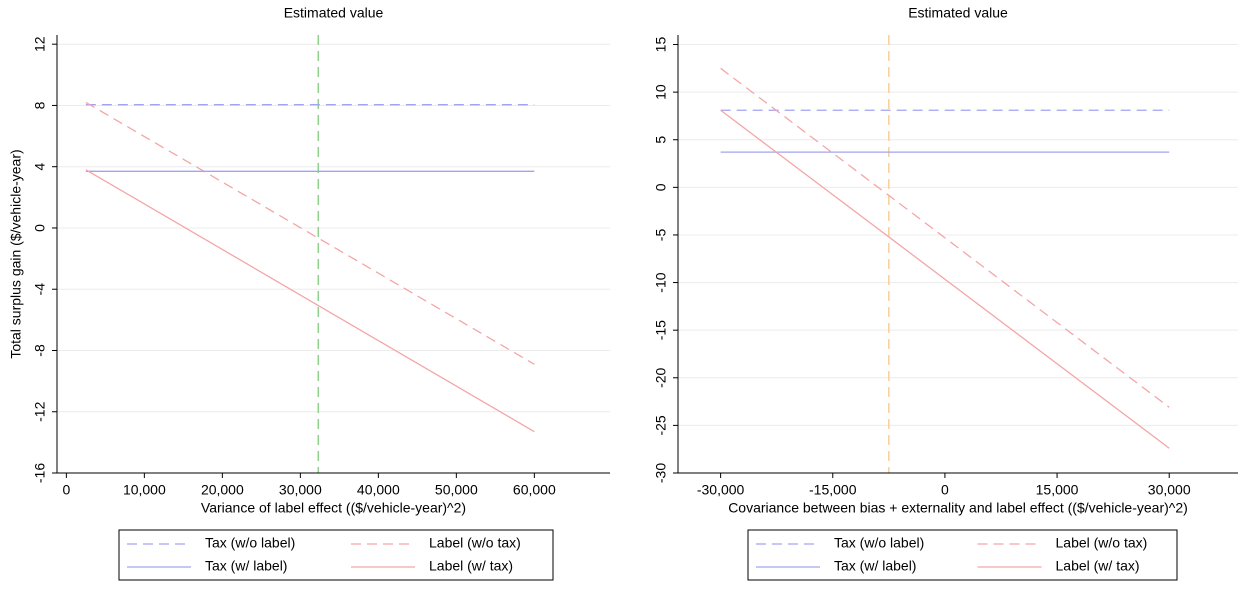 The image size is (1259, 589). I want to click on x-tick-label: -15,000, so click(833, 490).